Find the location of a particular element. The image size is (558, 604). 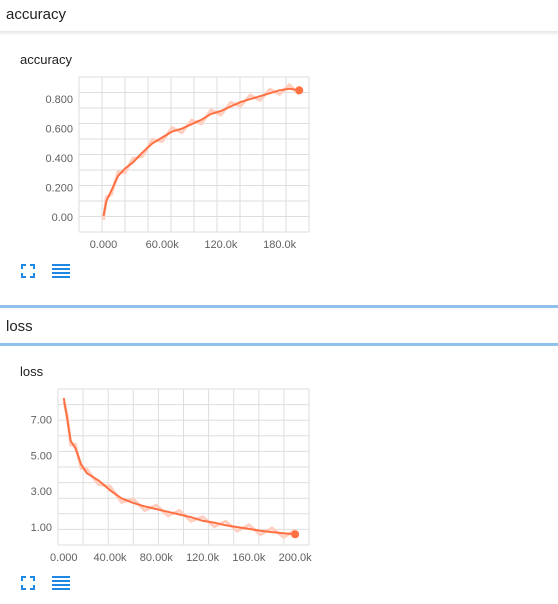

chart-title-accuracy: accuracy is located at coordinates (46, 59).